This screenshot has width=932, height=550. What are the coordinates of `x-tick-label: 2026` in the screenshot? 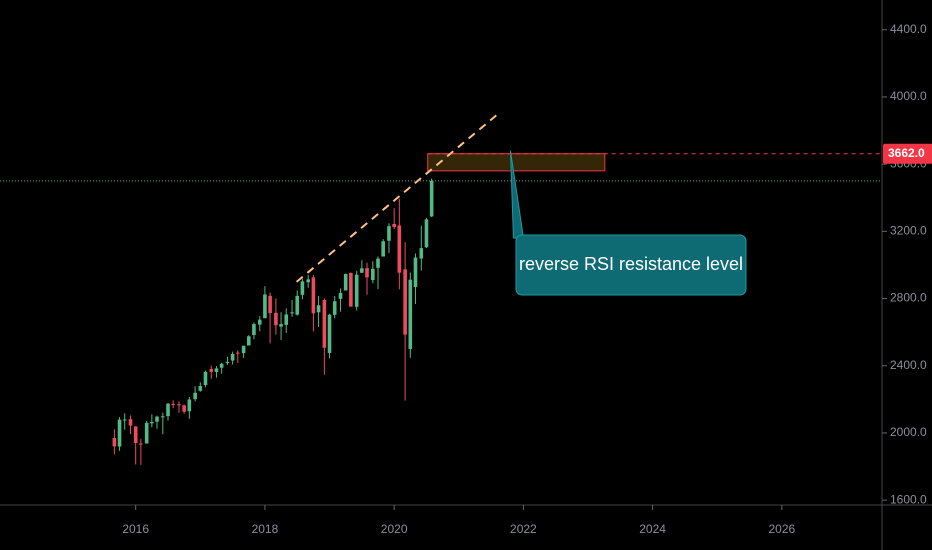 It's located at (781, 529).